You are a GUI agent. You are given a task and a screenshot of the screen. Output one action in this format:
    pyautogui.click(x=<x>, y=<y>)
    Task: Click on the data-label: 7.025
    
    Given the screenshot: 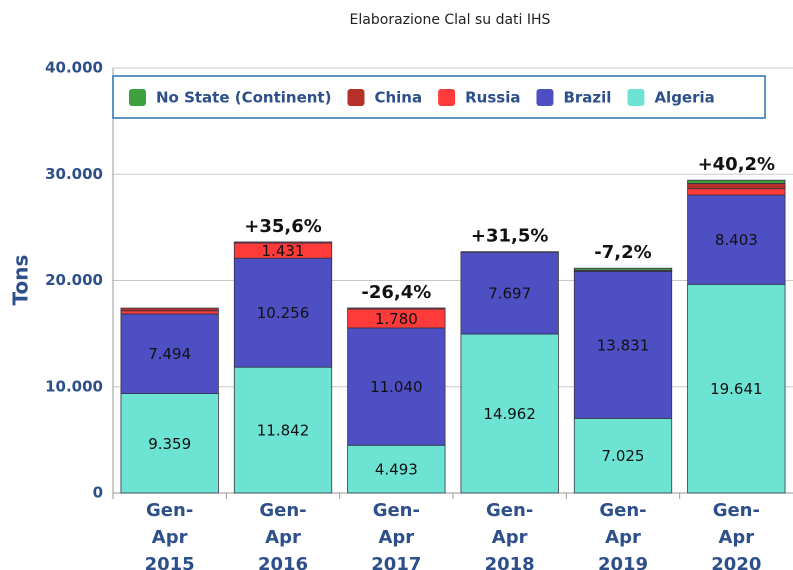 What is the action you would take?
    pyautogui.click(x=623, y=456)
    